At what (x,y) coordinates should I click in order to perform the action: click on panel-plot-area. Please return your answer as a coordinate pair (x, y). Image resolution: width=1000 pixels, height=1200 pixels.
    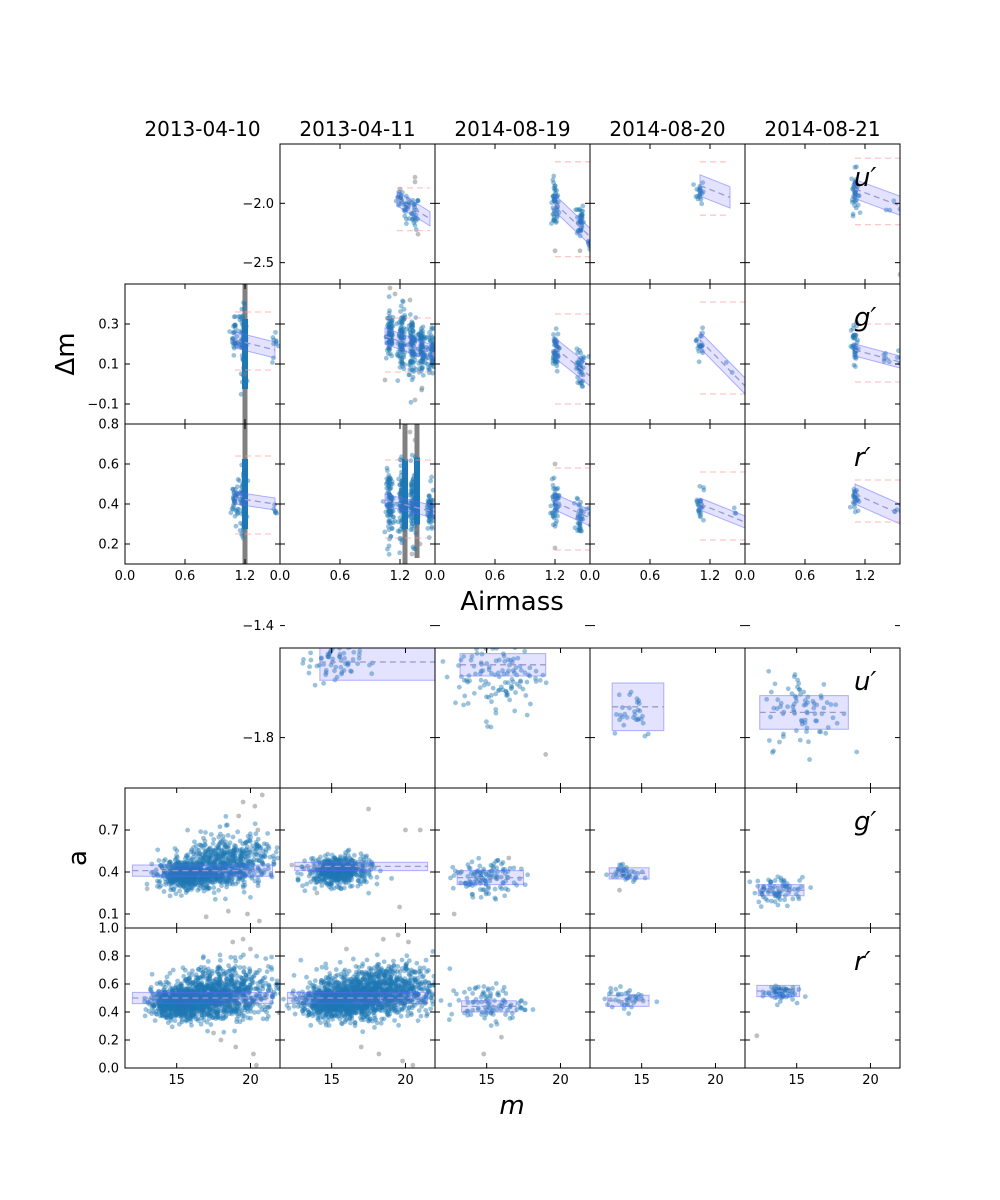
    Looking at the image, I should click on (638, 710).